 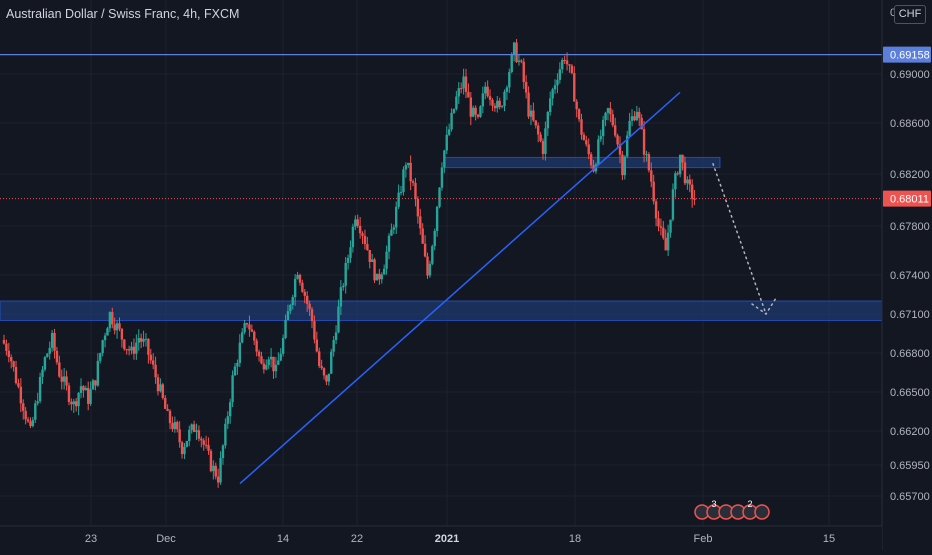 I want to click on time-tick-label: 18, so click(x=575, y=539).